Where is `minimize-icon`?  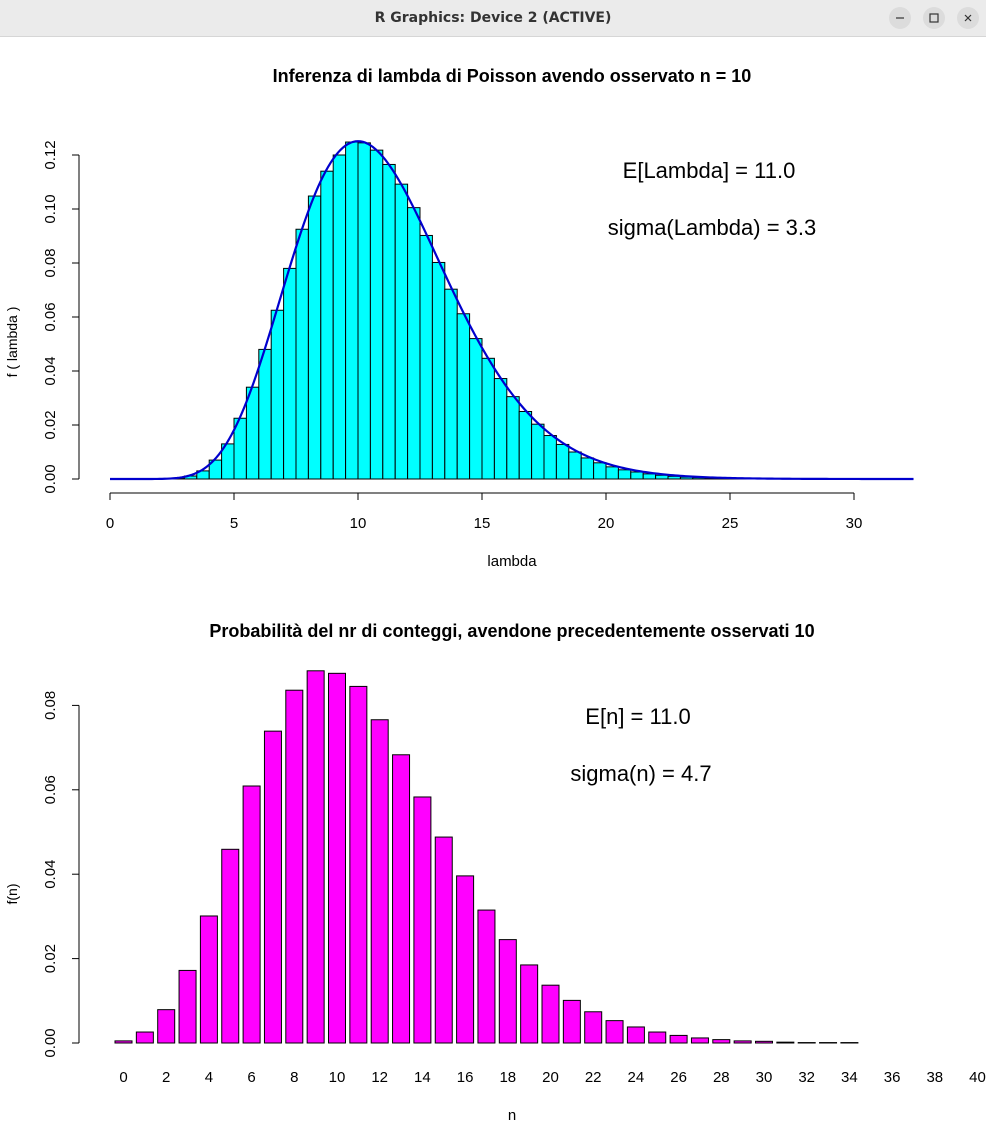
minimize-icon is located at coordinates (900, 18).